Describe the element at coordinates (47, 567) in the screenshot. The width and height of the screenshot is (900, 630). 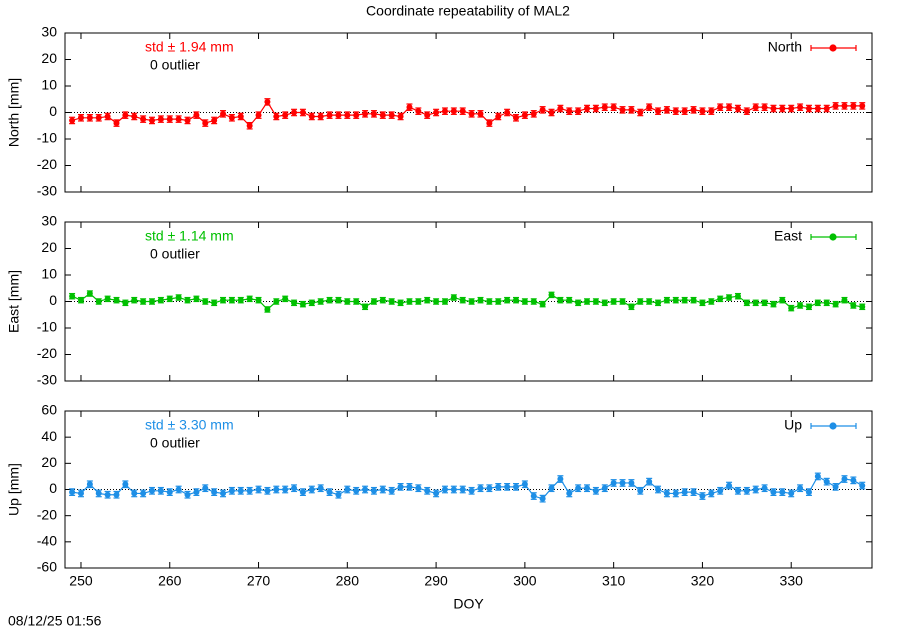
I see `y-tick-label: -60` at that location.